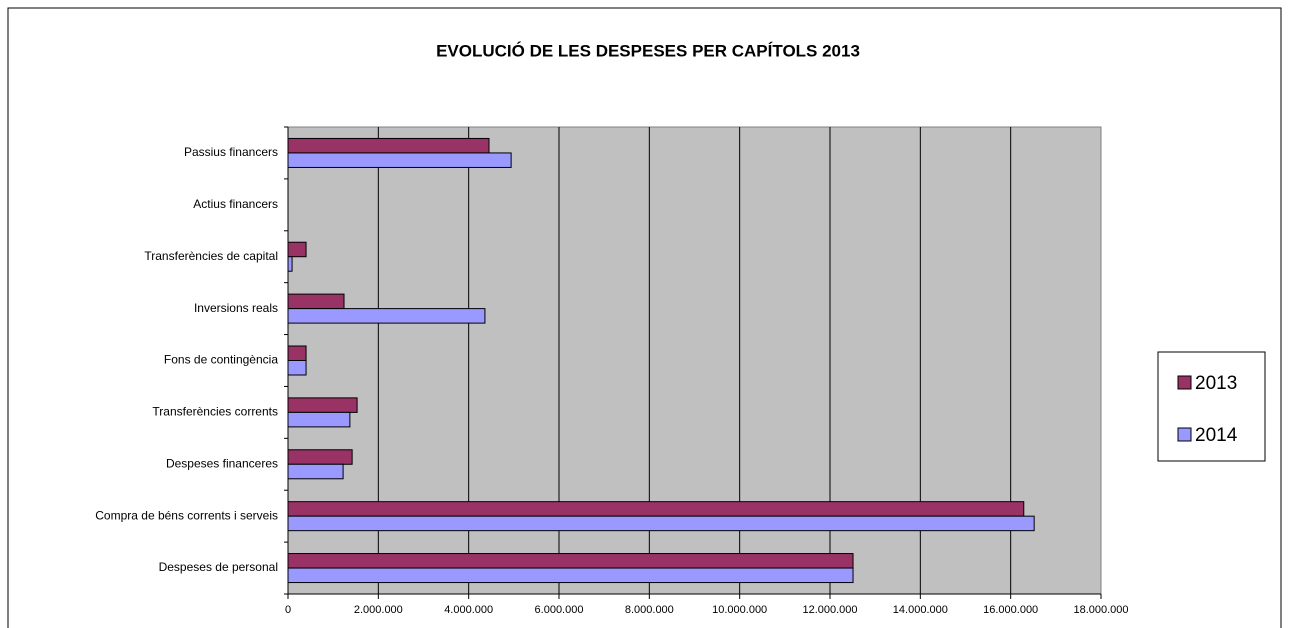 The image size is (1289, 628). What do you see at coordinates (829, 610) in the screenshot?
I see `x-tick-label: 12.000.000` at bounding box center [829, 610].